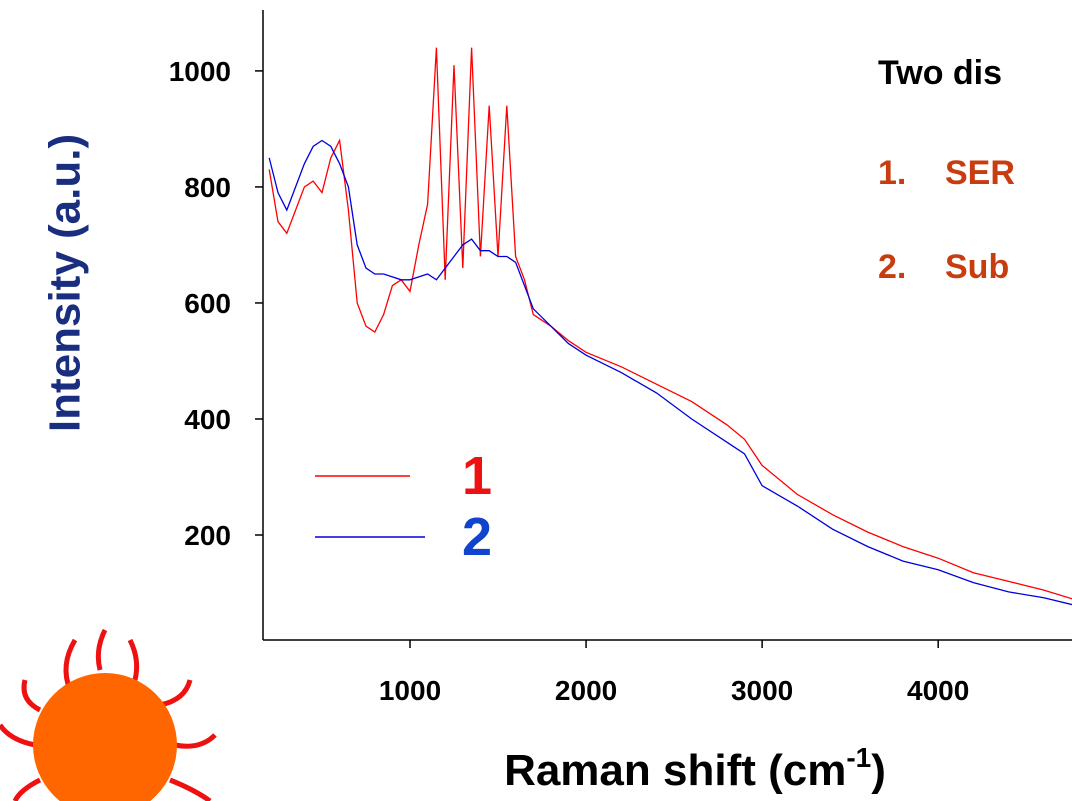 The image size is (1072, 801). What do you see at coordinates (938, 690) in the screenshot?
I see `x-tick-label: 4000` at bounding box center [938, 690].